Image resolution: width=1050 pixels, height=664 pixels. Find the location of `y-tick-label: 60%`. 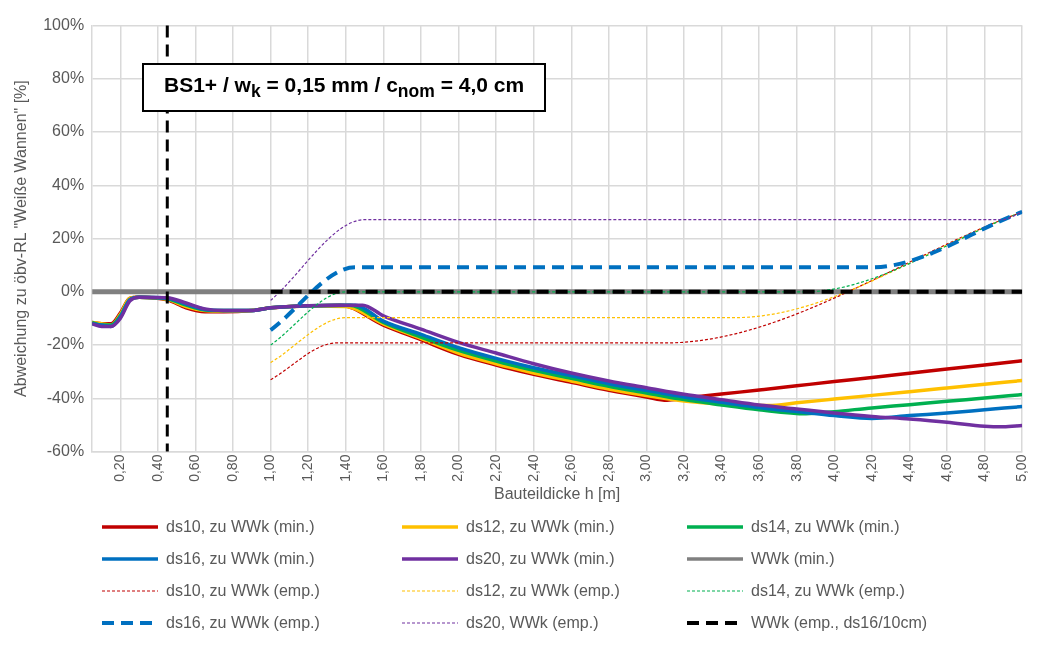

y-tick-label: 60% is located at coordinates (68, 131).